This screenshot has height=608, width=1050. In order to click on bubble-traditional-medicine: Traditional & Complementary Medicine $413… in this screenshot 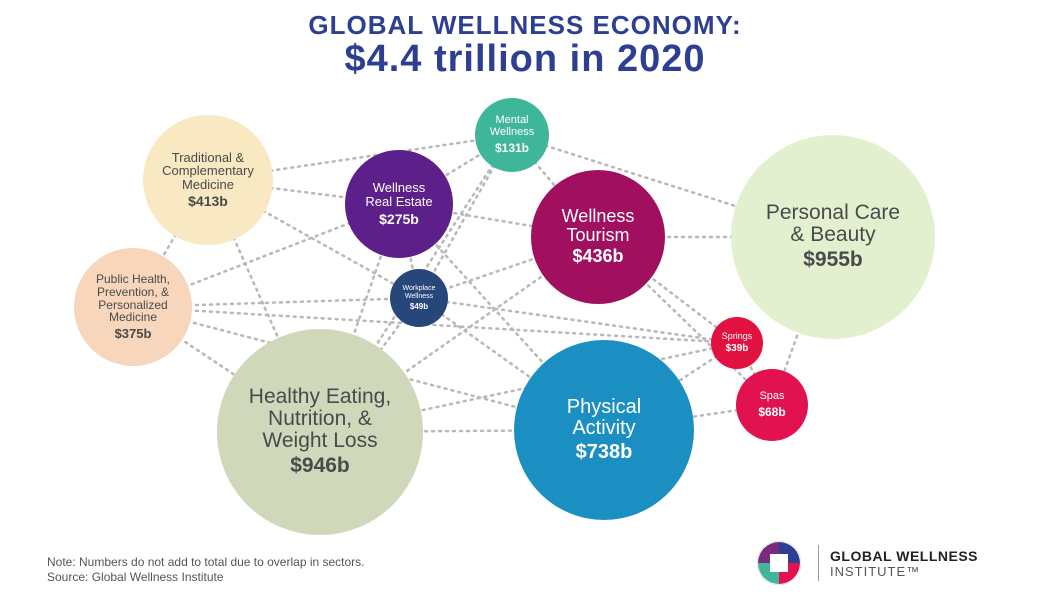, I will do `click(208, 180)`.